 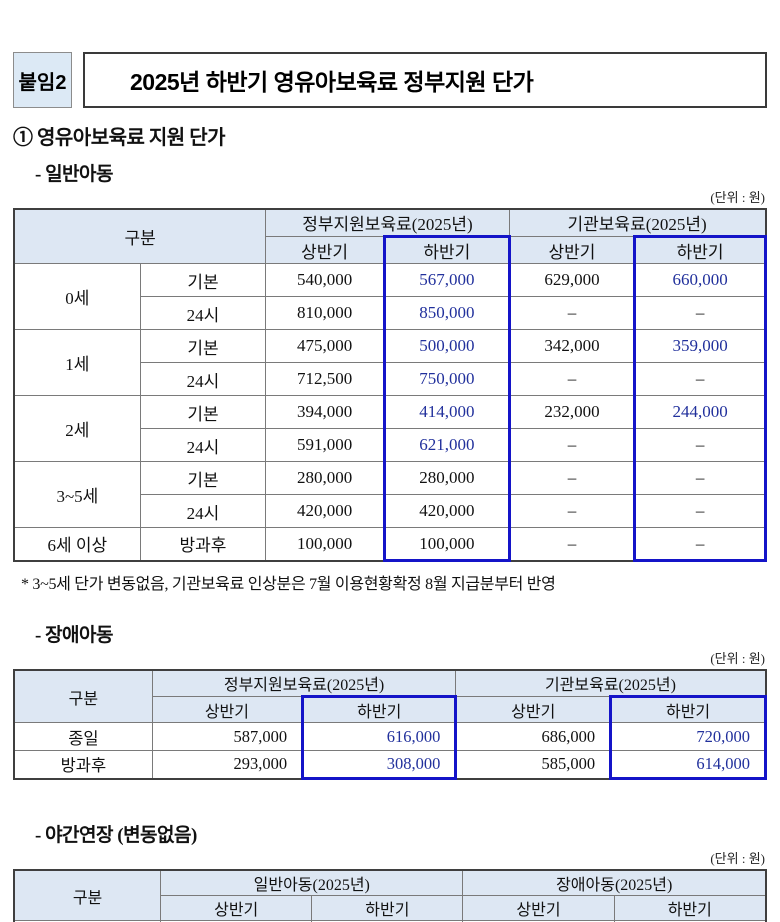 I want to click on column-group-general-children: 일반아동(2025년), so click(x=312, y=882).